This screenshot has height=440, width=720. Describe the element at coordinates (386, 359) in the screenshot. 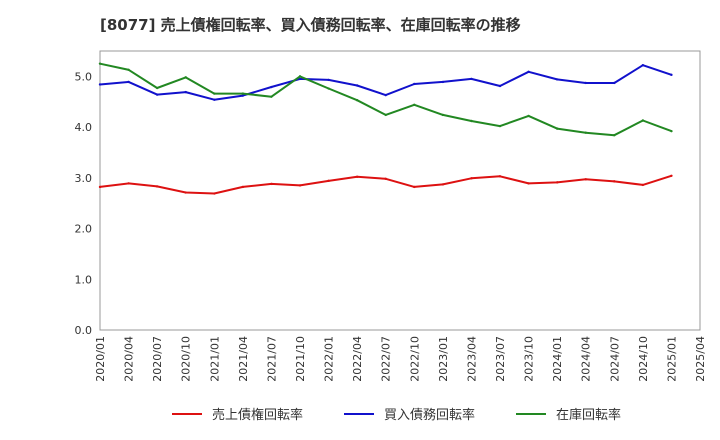

I see `x-tick-label: 2022/07` at that location.